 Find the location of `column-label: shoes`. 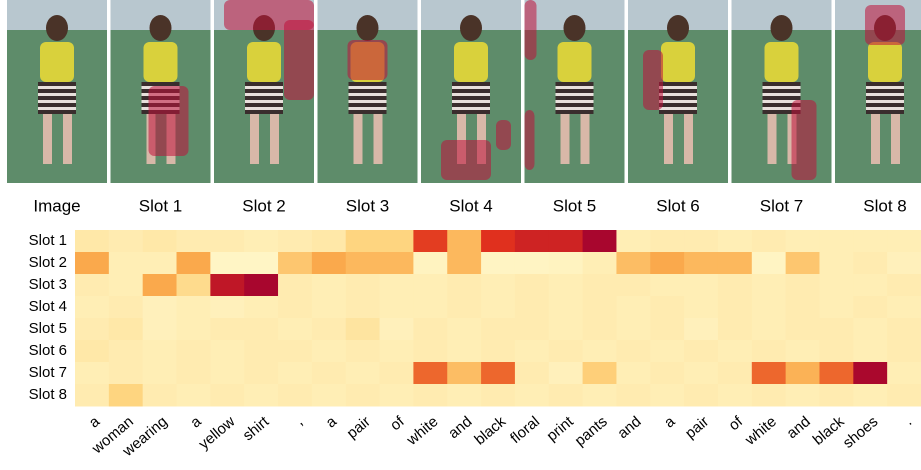

column-label: shoes is located at coordinates (861, 432).